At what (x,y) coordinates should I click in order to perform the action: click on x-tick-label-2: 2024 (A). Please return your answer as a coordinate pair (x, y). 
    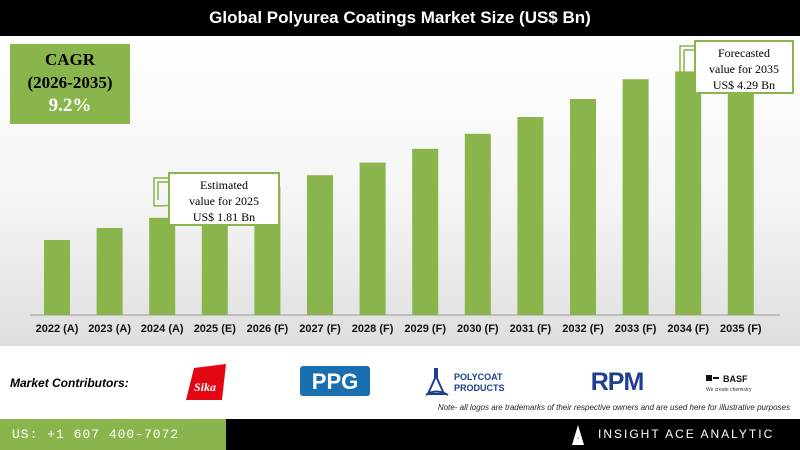
    Looking at the image, I should click on (162, 329).